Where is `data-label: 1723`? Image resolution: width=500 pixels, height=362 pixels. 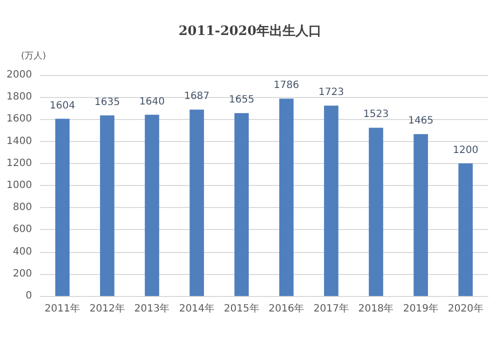
data-label: 1723 is located at coordinates (331, 92).